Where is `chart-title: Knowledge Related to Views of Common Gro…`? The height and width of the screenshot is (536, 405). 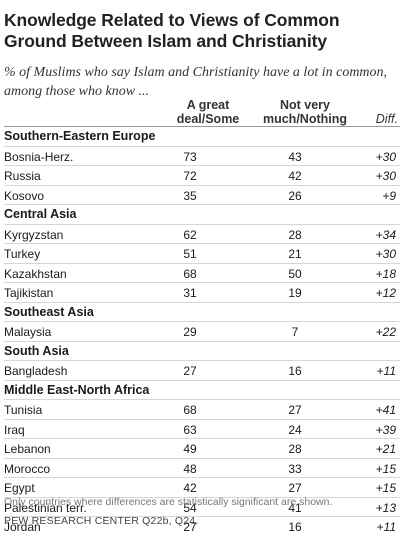
chart-title: Knowledge Related to Views of Common Gro… is located at coordinates (172, 30).